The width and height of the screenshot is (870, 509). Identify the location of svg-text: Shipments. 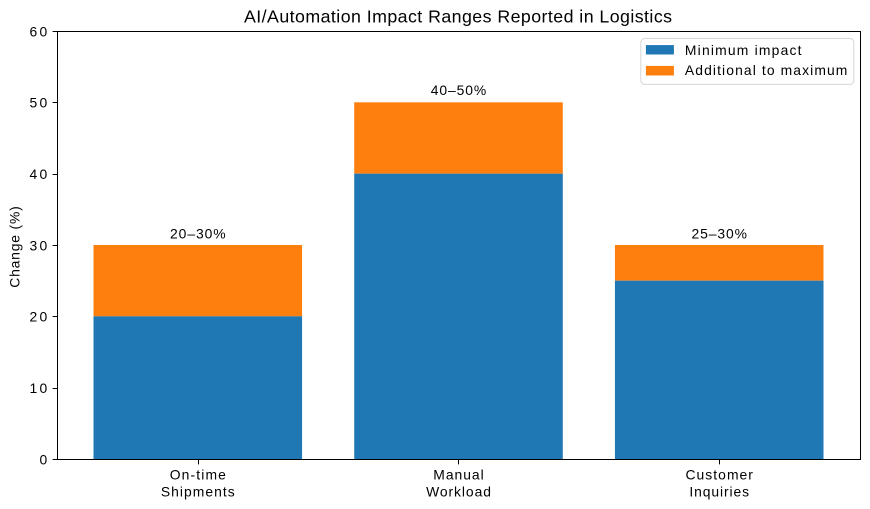
(198, 491).